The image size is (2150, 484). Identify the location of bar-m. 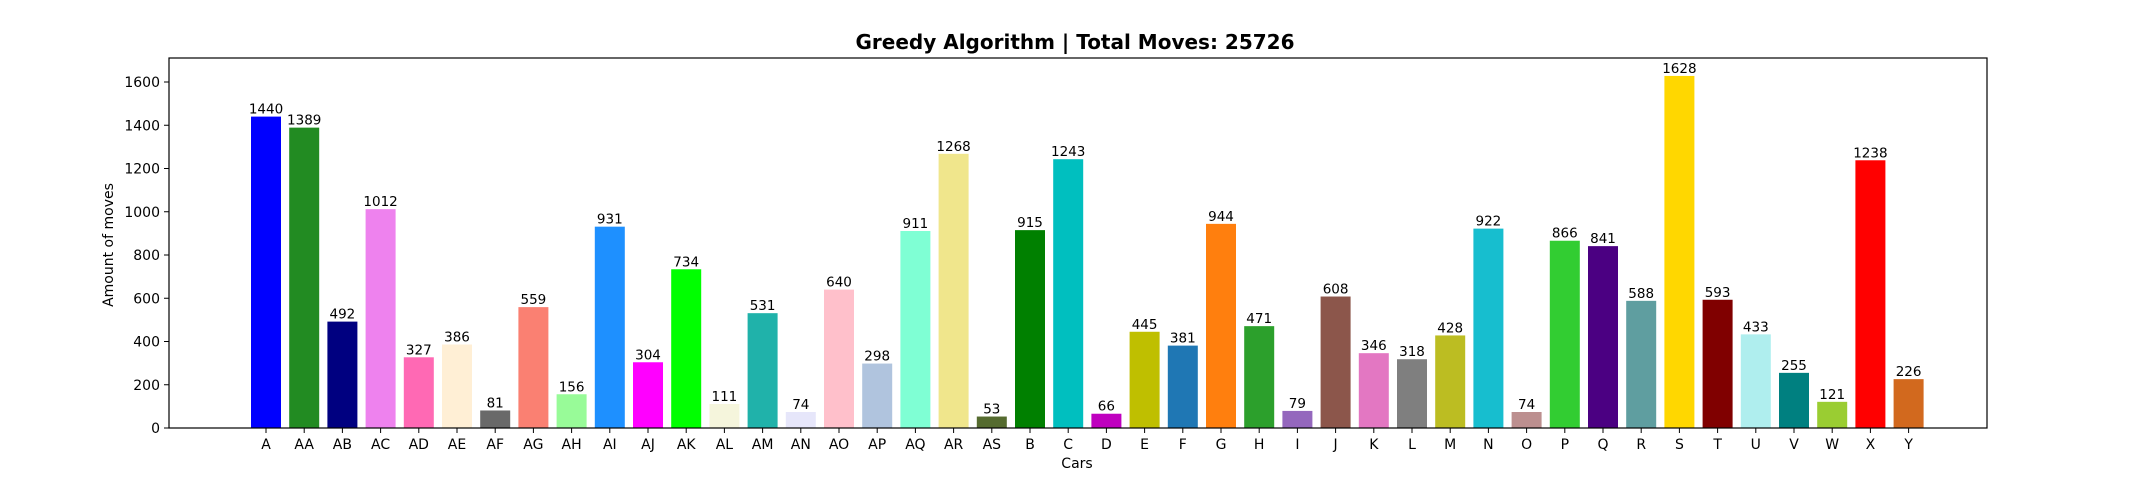
(1450, 381).